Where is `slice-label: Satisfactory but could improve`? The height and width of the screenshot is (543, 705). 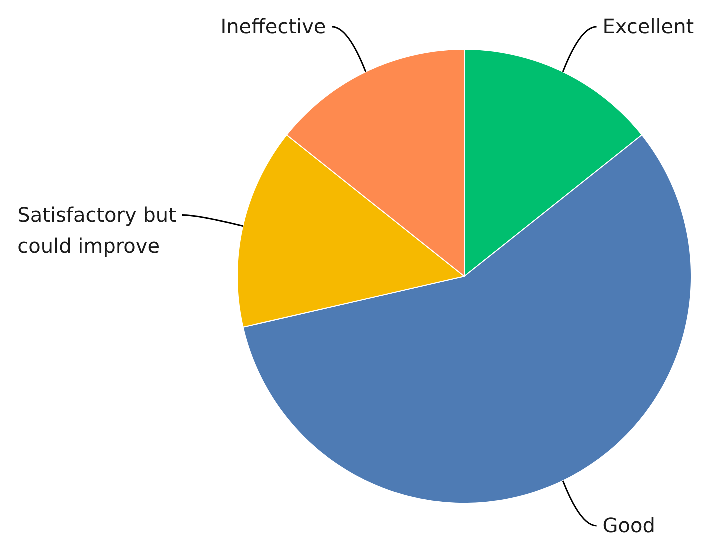 slice-label: Satisfactory but could improve is located at coordinates (97, 230).